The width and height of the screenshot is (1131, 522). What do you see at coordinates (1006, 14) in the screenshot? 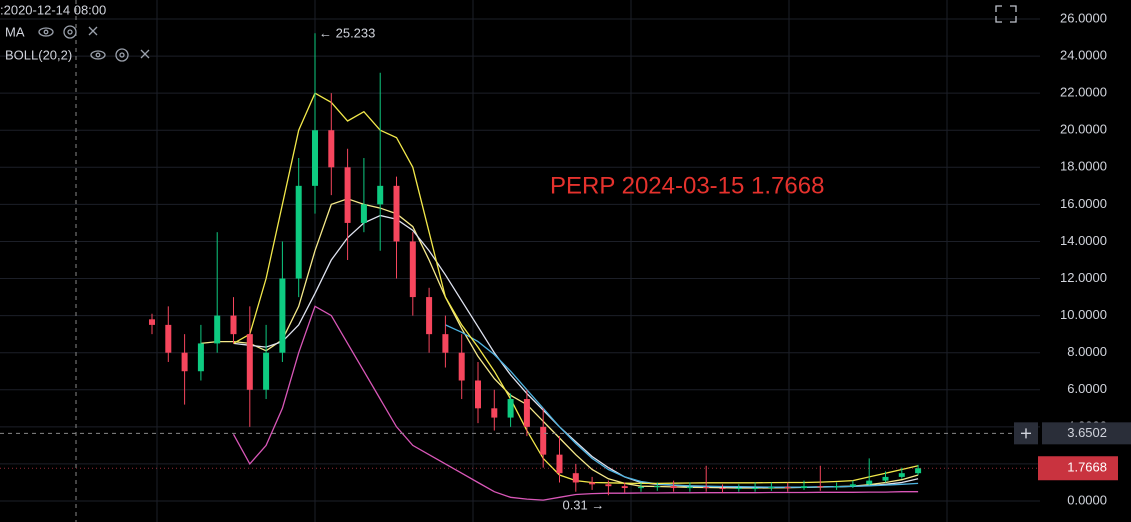
I see `fullscreen-button` at bounding box center [1006, 14].